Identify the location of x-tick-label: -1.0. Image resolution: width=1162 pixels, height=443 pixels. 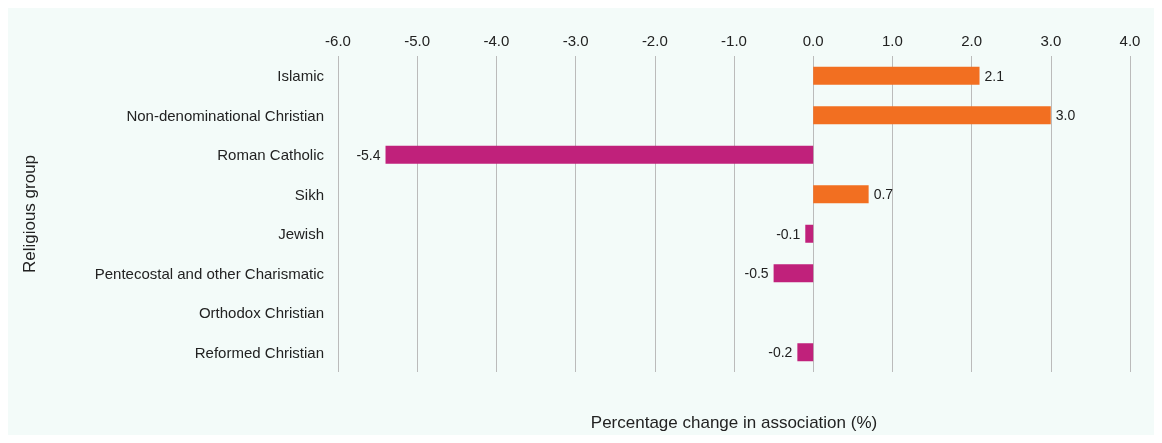
(734, 40).